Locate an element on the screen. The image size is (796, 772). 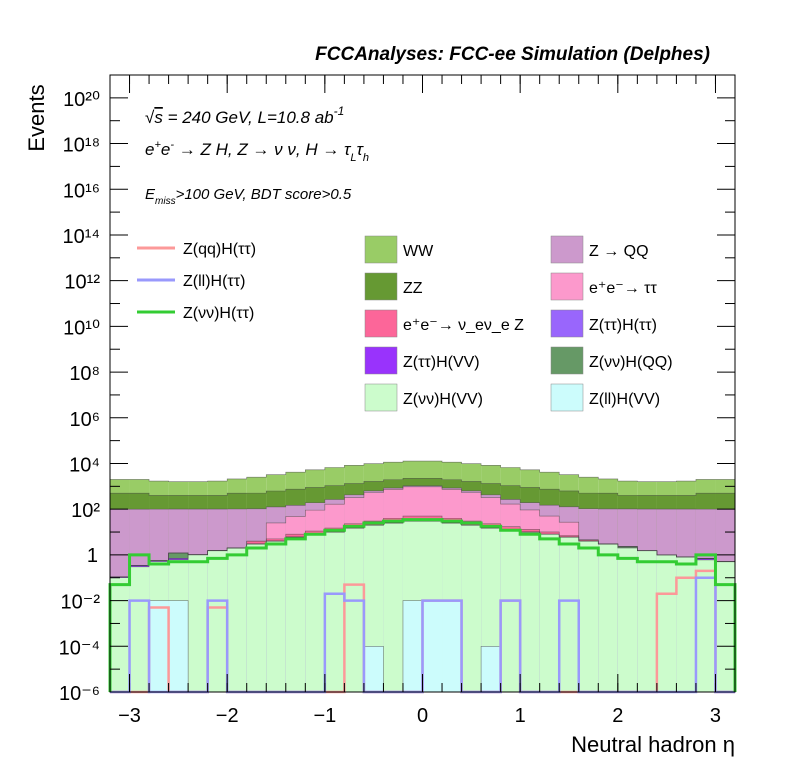
y-tick-label: 10¹⁸ is located at coordinates (81, 146).